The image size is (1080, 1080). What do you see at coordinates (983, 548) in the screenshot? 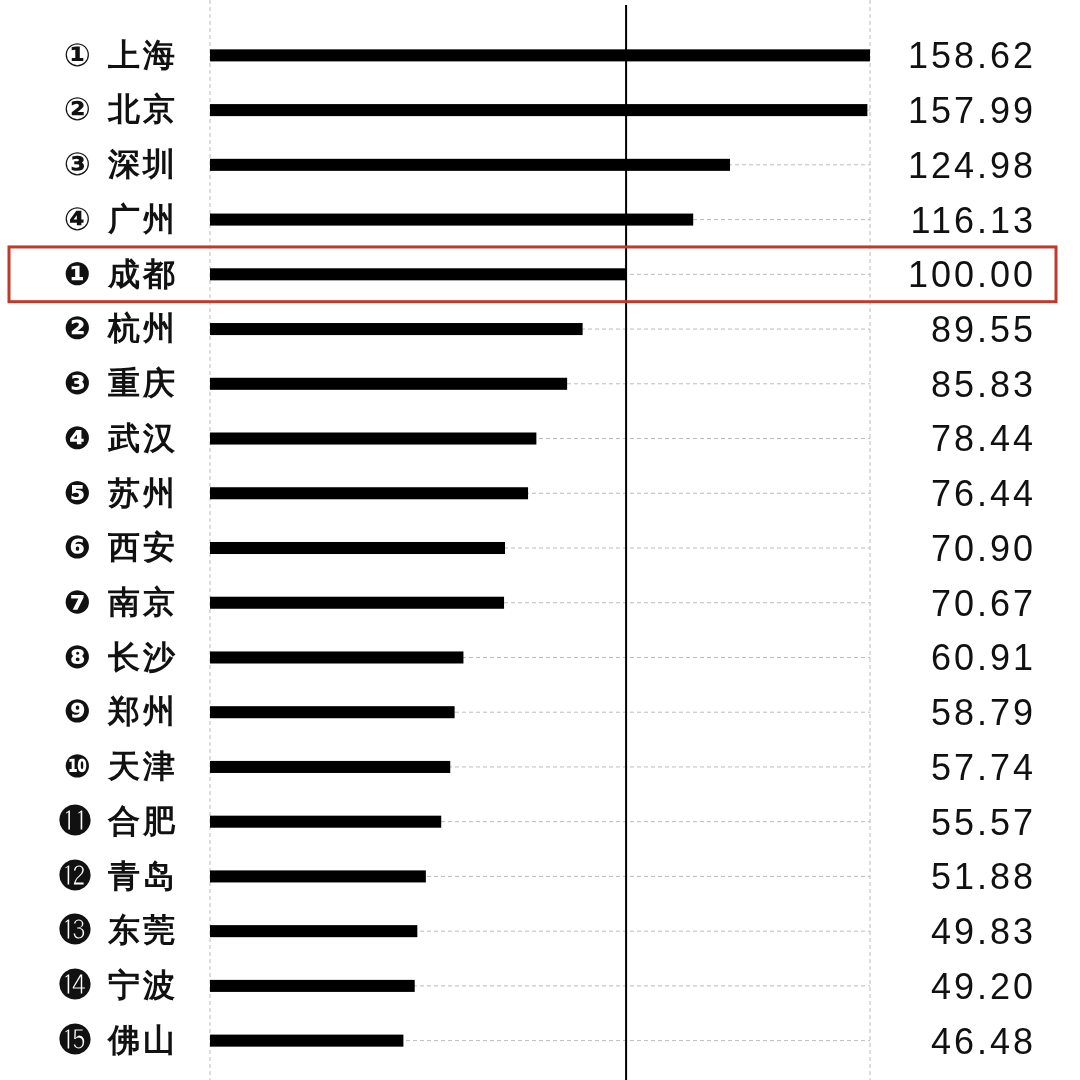
I see `data-label: 70.90` at bounding box center [983, 548].